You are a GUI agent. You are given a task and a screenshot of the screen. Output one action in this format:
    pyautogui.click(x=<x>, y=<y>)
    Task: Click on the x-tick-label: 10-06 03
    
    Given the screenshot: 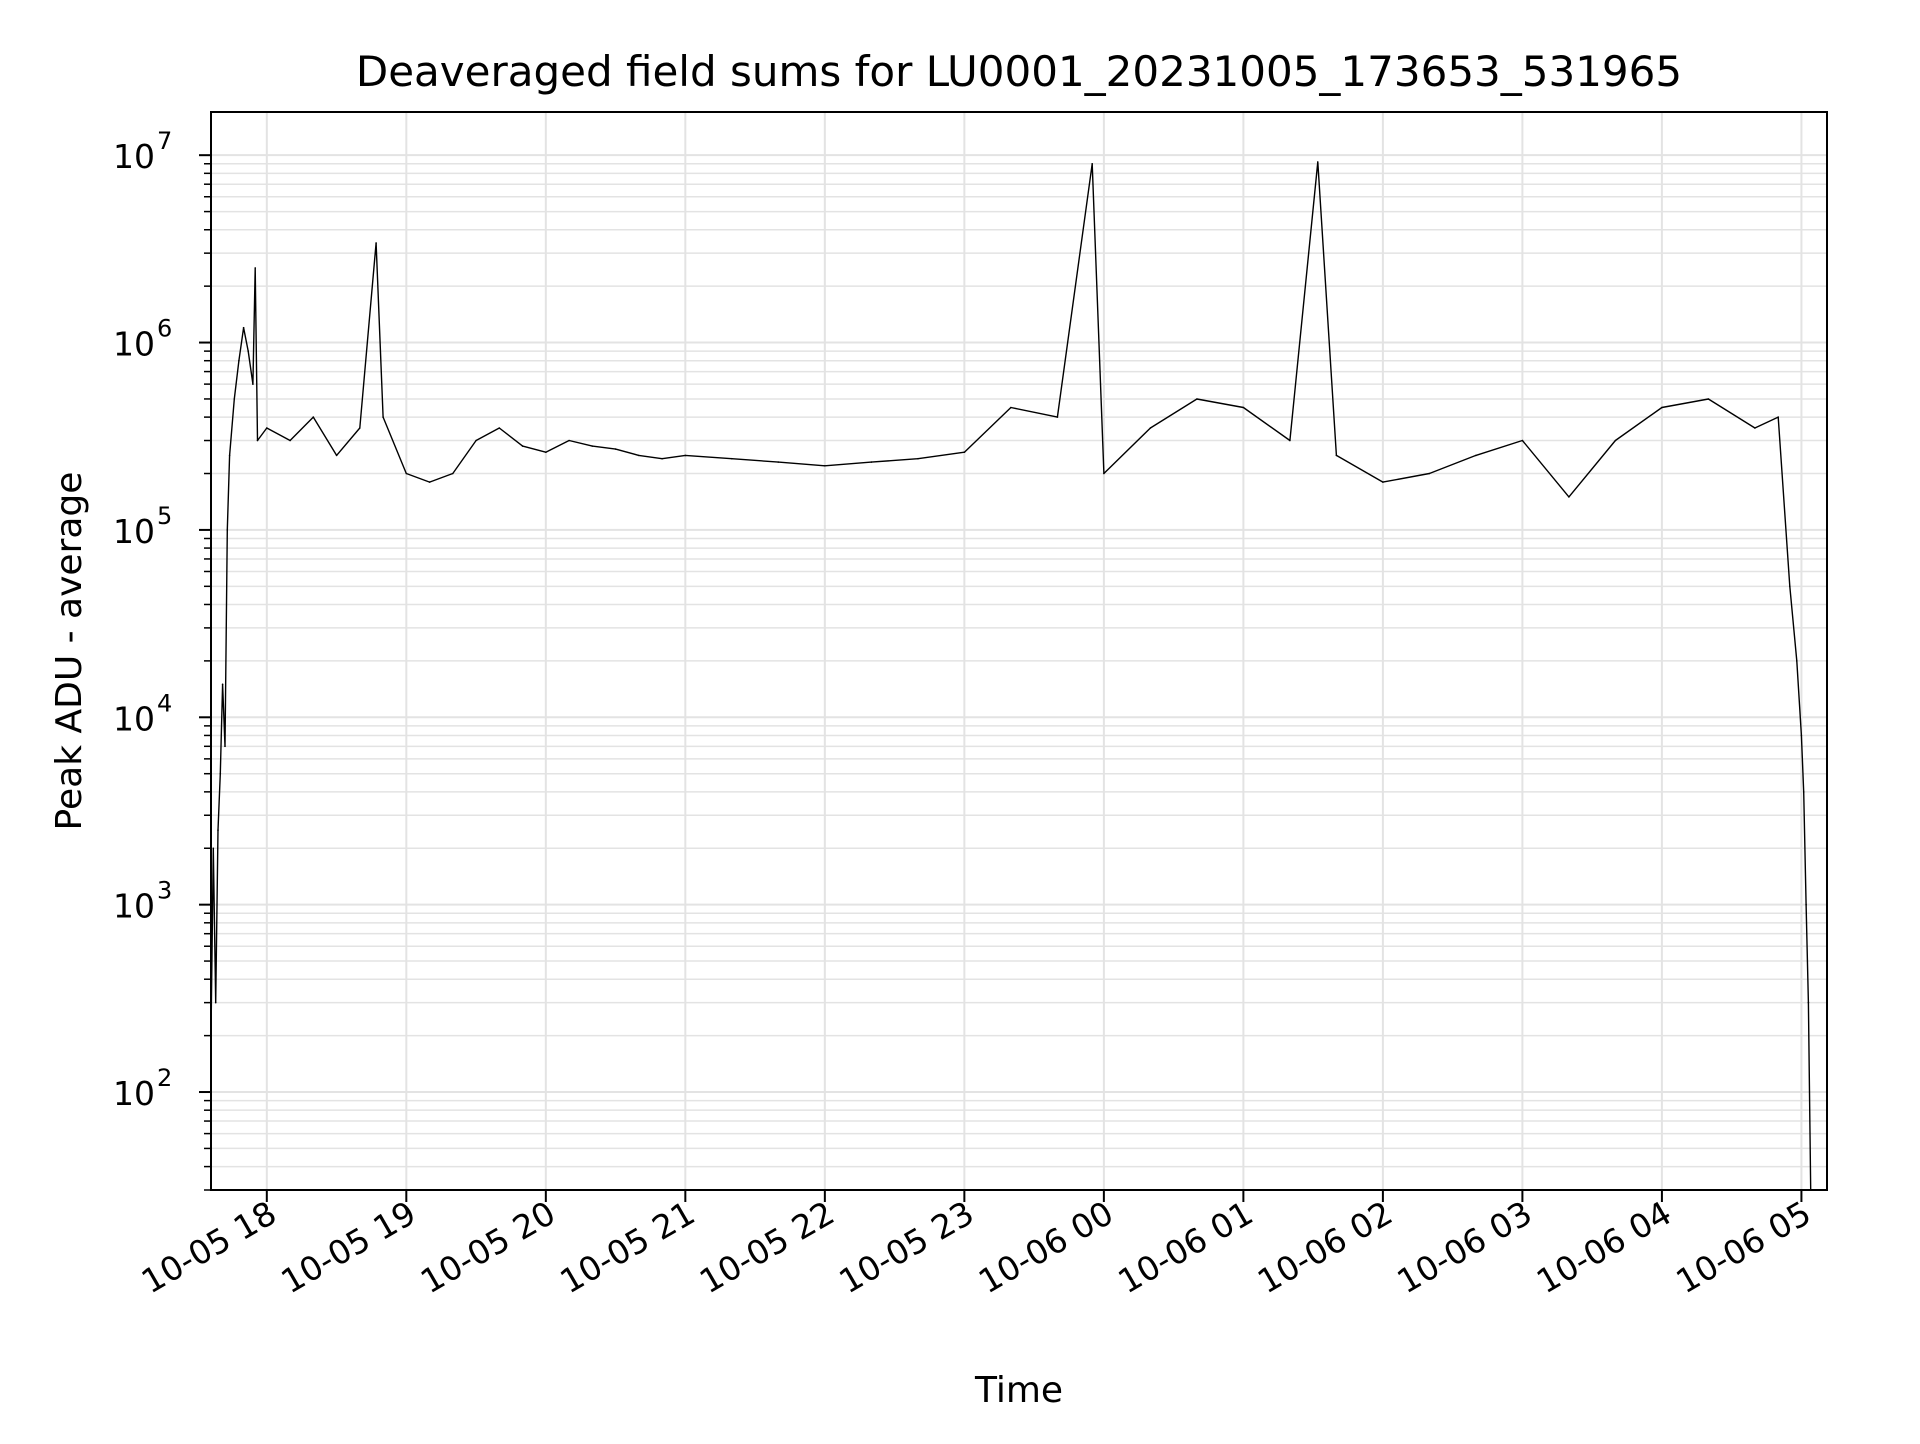 What is the action you would take?
    pyautogui.click(x=1464, y=1247)
    